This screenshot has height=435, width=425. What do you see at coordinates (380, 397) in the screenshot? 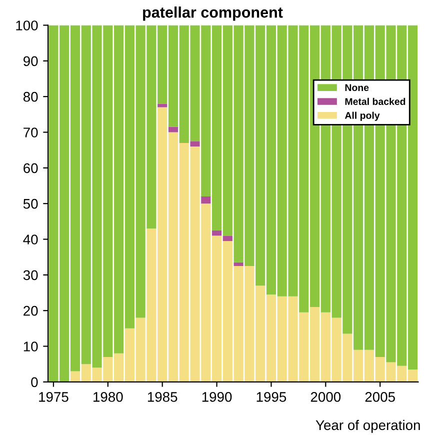
I see `x-tick-label: 2005` at bounding box center [380, 397].